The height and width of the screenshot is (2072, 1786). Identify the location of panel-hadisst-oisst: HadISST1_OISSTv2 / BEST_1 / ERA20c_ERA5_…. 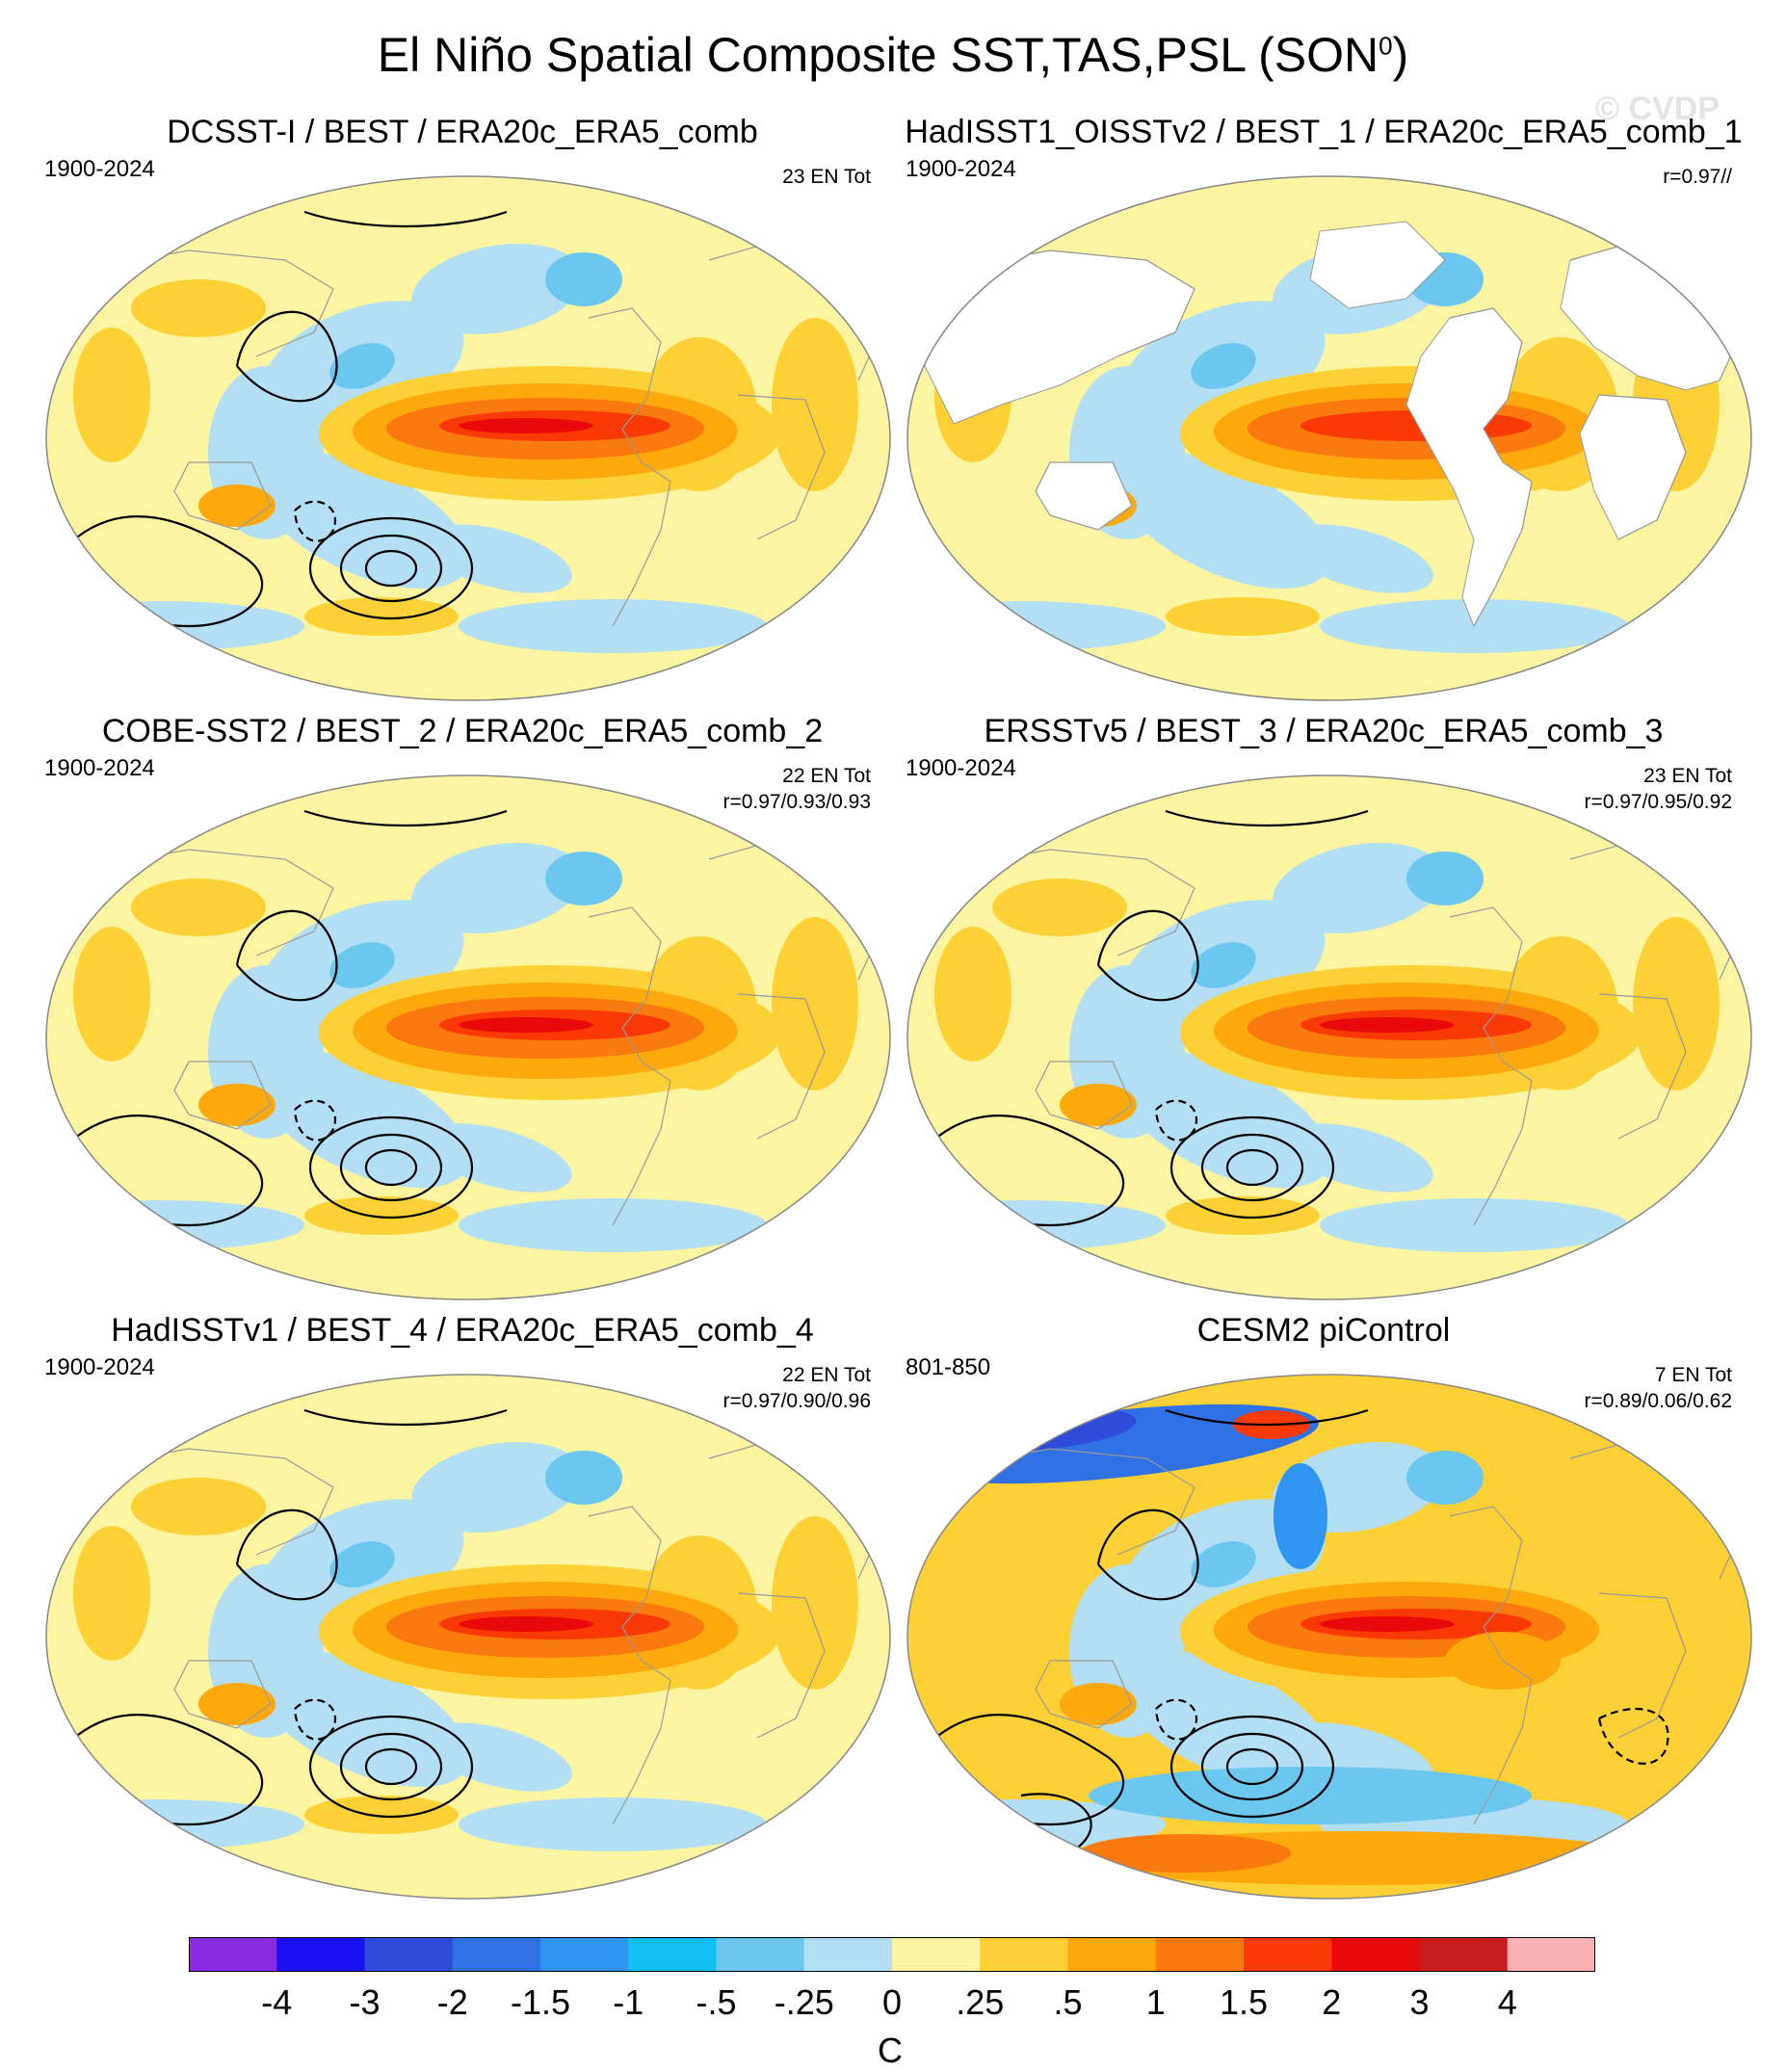
(1323, 413).